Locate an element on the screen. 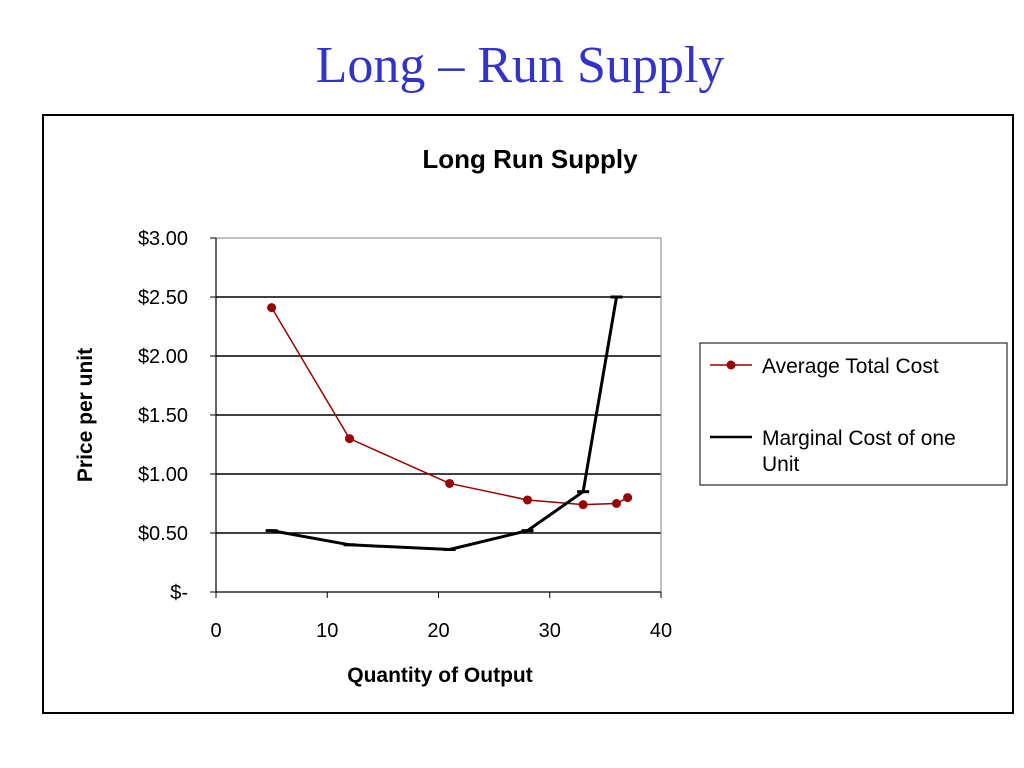 The image size is (1024, 768). x-tick-label: 40 is located at coordinates (661, 631).